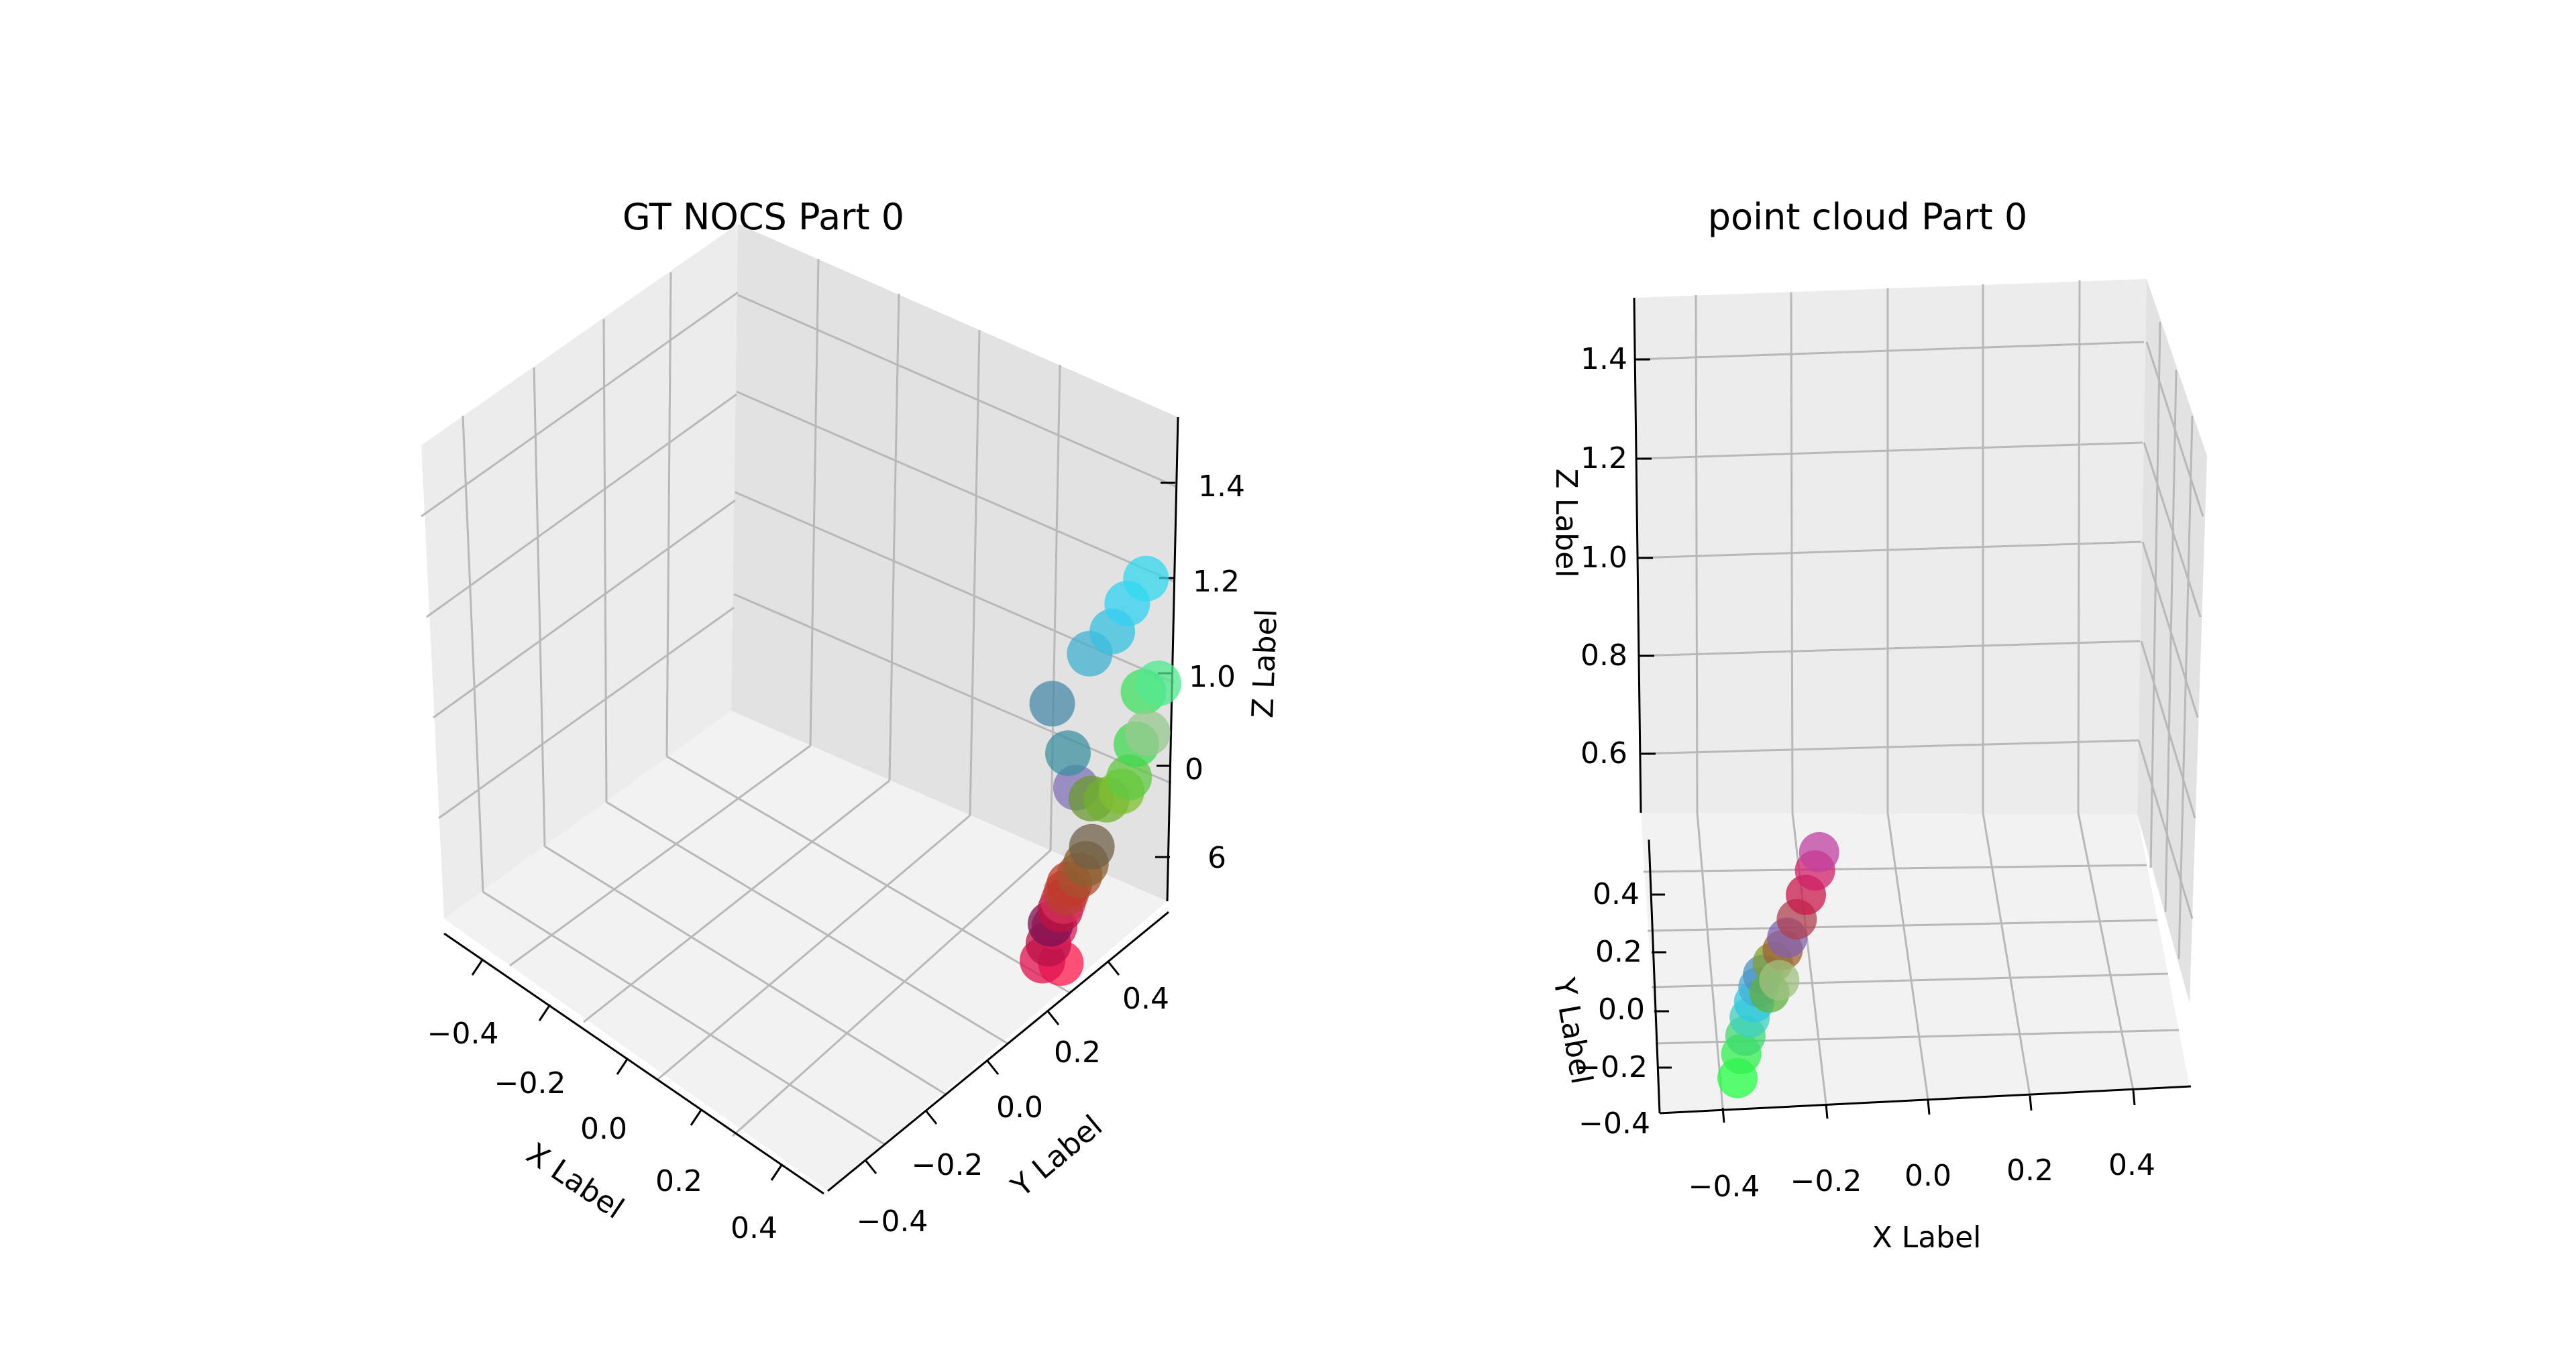 Image resolution: width=2576 pixels, height=1364 pixels. I want to click on pane-right-wall, so click(2172, 641).